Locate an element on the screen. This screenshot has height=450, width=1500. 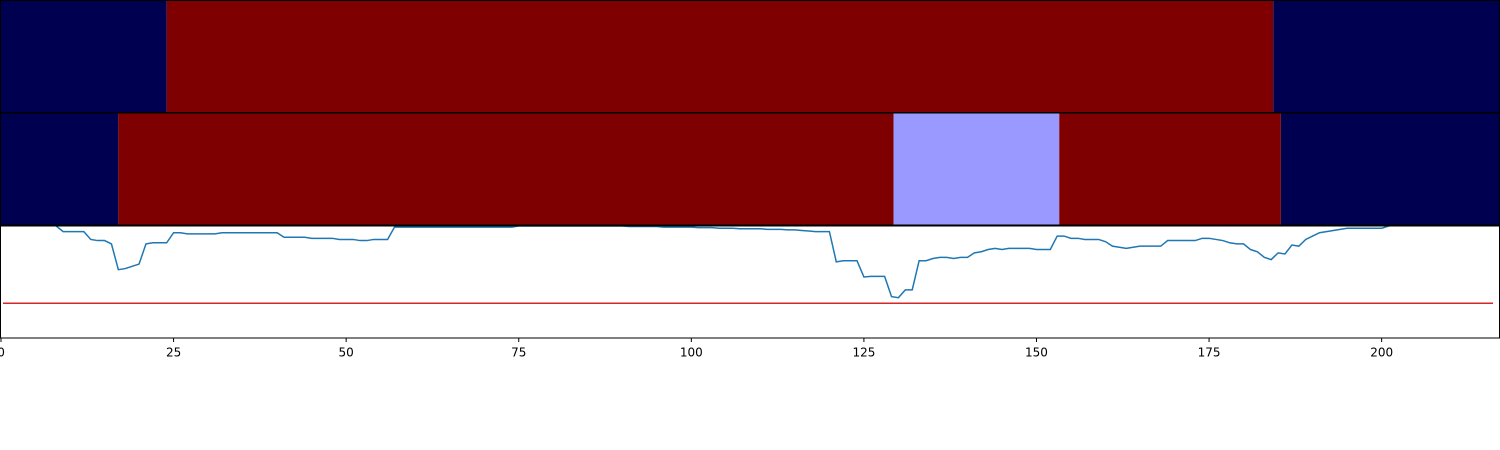
x-tick-label: 100 is located at coordinates (691, 353).